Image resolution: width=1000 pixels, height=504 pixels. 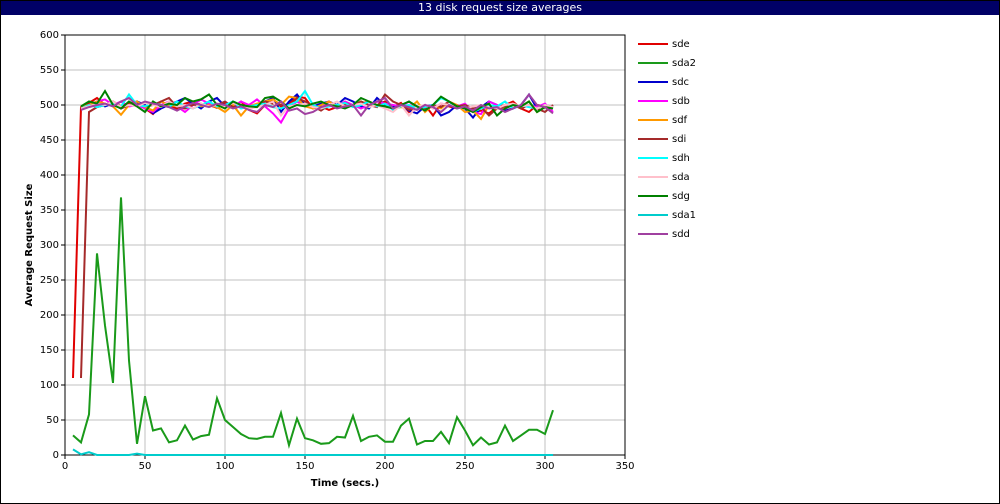 What do you see at coordinates (56, 455) in the screenshot?
I see `y-tick-label: 0` at bounding box center [56, 455].